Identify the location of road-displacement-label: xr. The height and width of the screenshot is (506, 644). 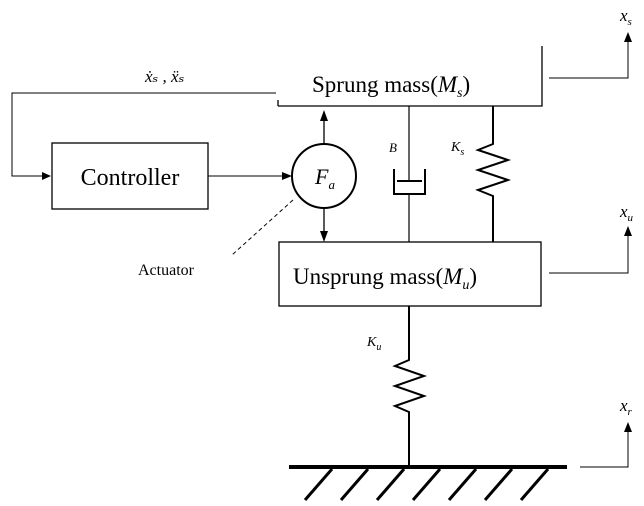
(626, 407).